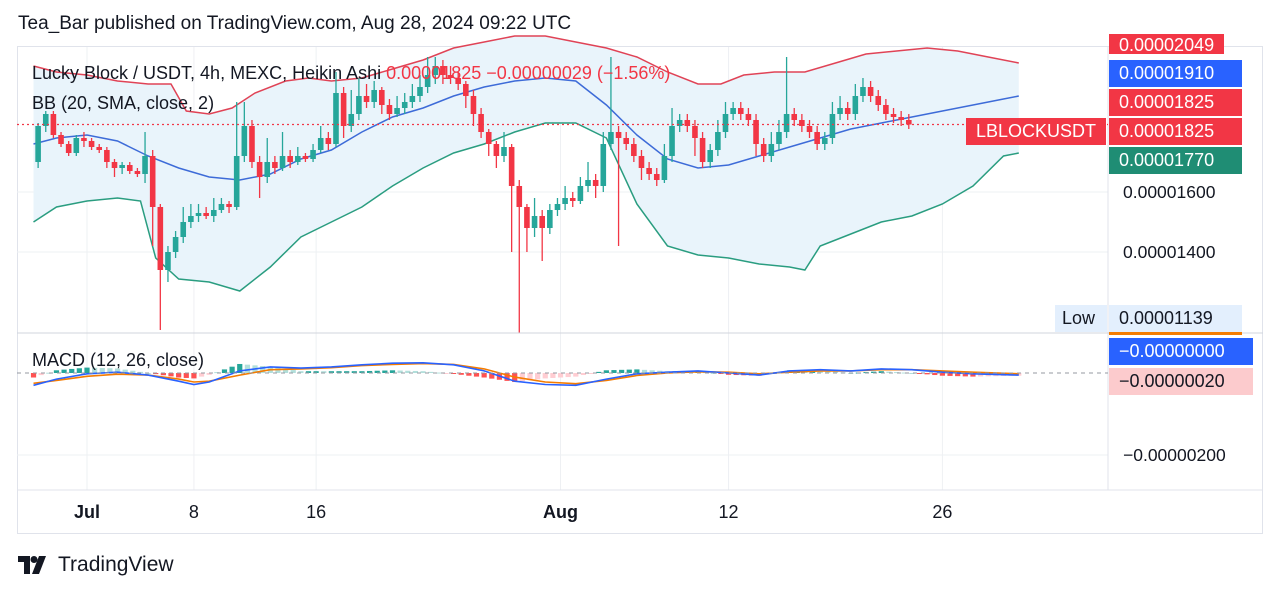 The height and width of the screenshot is (595, 1280). Describe the element at coordinates (123, 103) in the screenshot. I see `bb-legend: BB (20, SMA, close, 2)` at that location.